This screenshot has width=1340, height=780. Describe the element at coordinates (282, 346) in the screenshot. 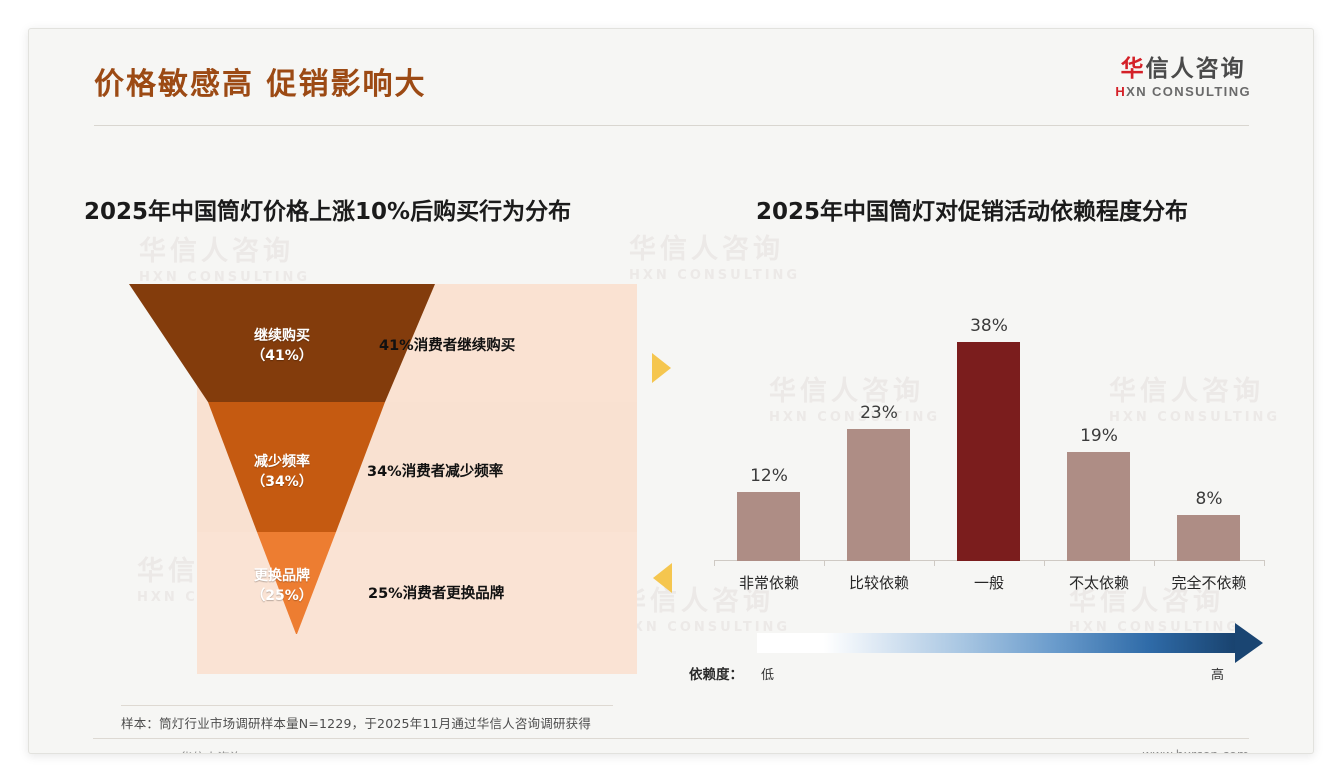

I see `funnel-segment-label: 继续购买 （41%）` at that location.